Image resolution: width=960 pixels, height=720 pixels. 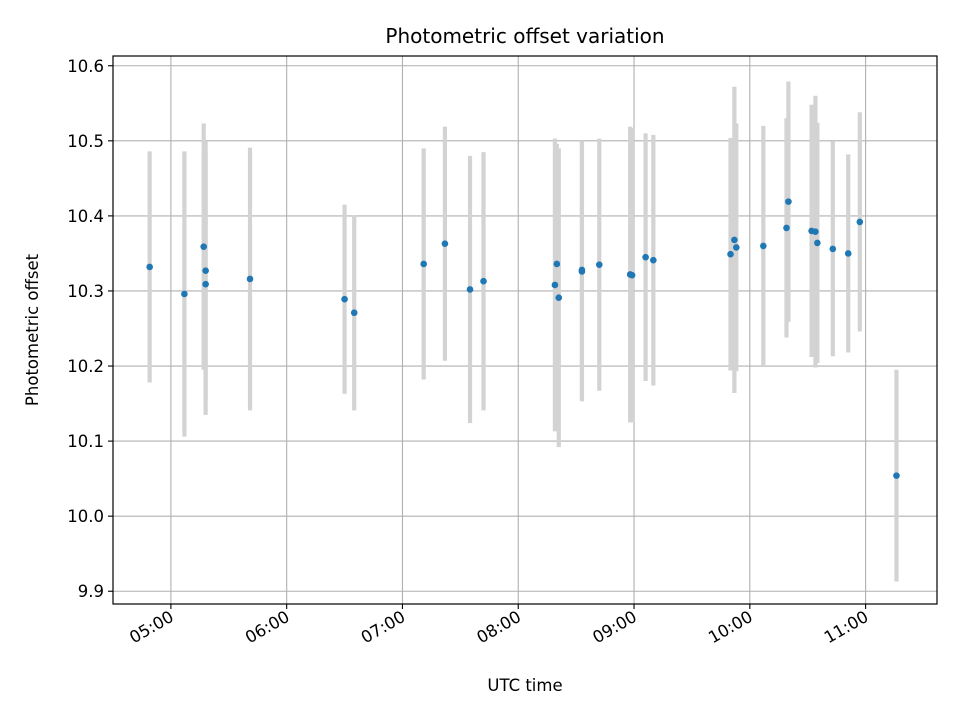 I want to click on y-tick-label: 10.5, so click(x=85, y=141).